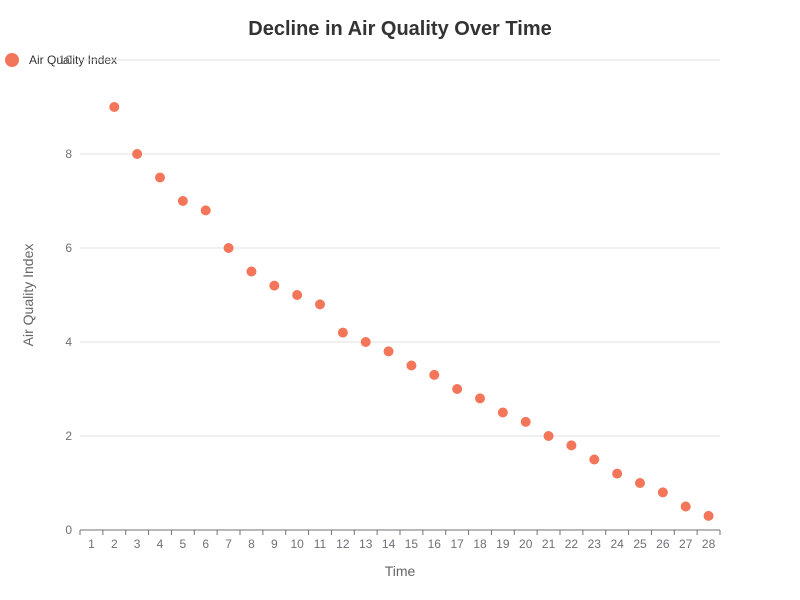 This screenshot has height=600, width=800. Describe the element at coordinates (183, 544) in the screenshot. I see `x-tick-label: 5` at that location.